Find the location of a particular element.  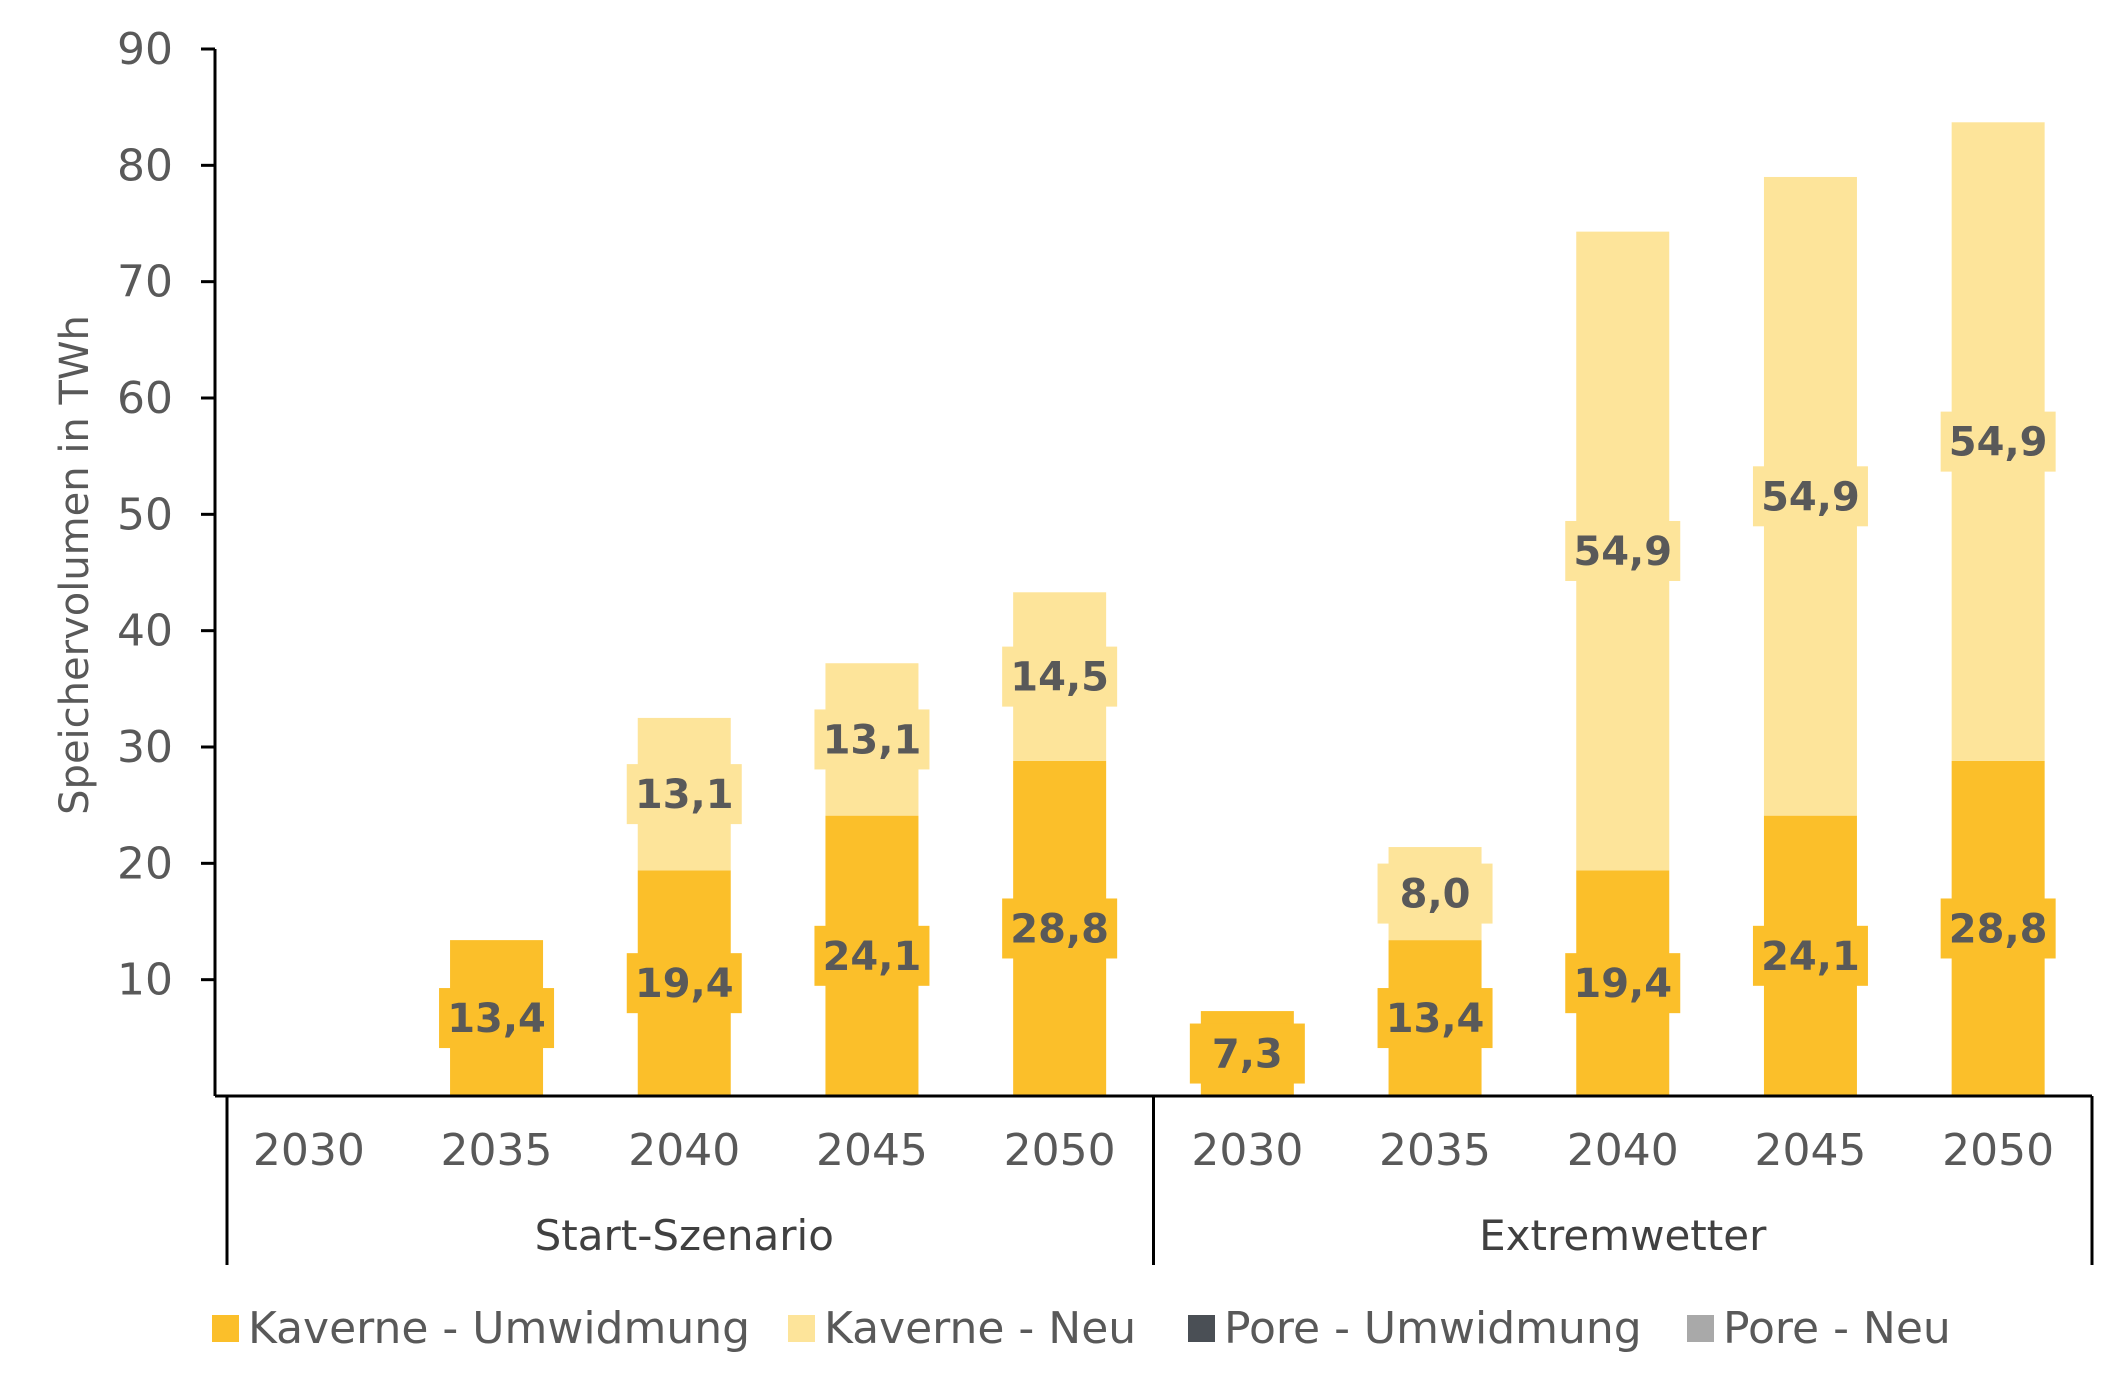

y-tick-label: 10 is located at coordinates (145, 980).